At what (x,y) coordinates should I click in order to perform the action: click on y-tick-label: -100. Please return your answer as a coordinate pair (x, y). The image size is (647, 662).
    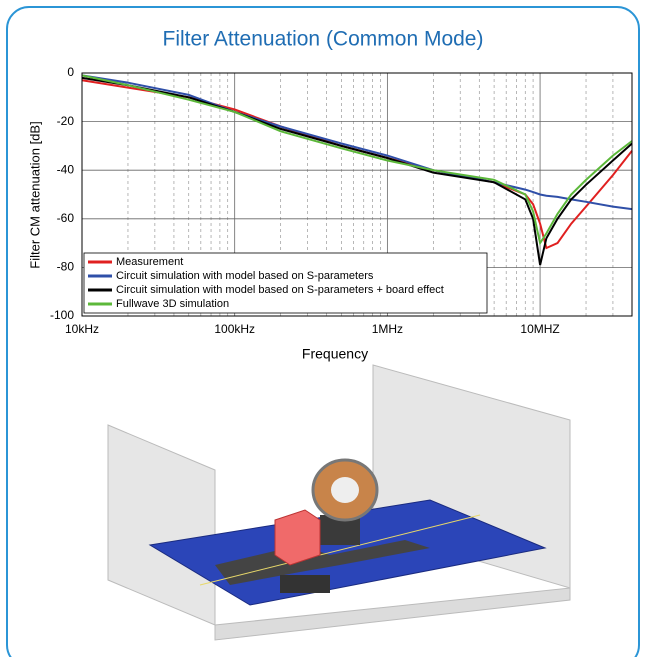
    Looking at the image, I should click on (62, 315).